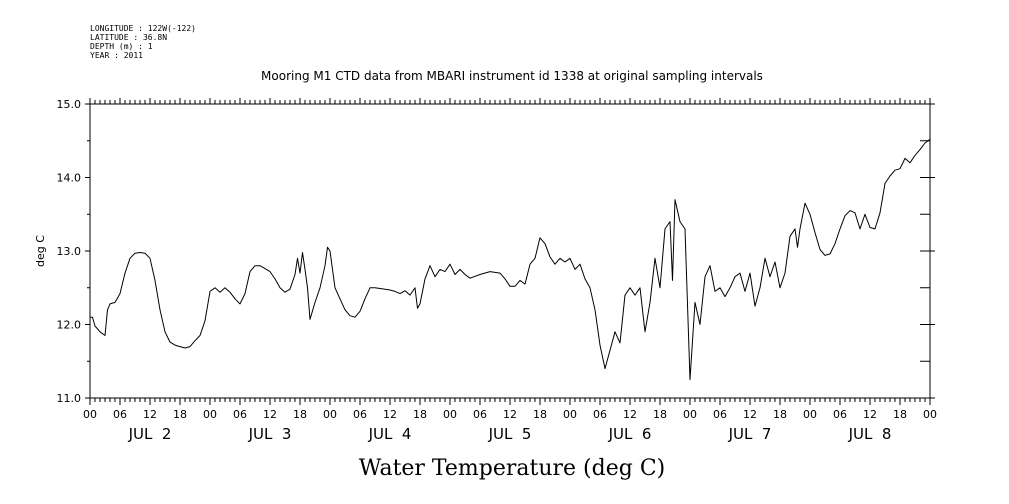  I want to click on latitude-label: LATITUDE : 36.8N, so click(128, 37).